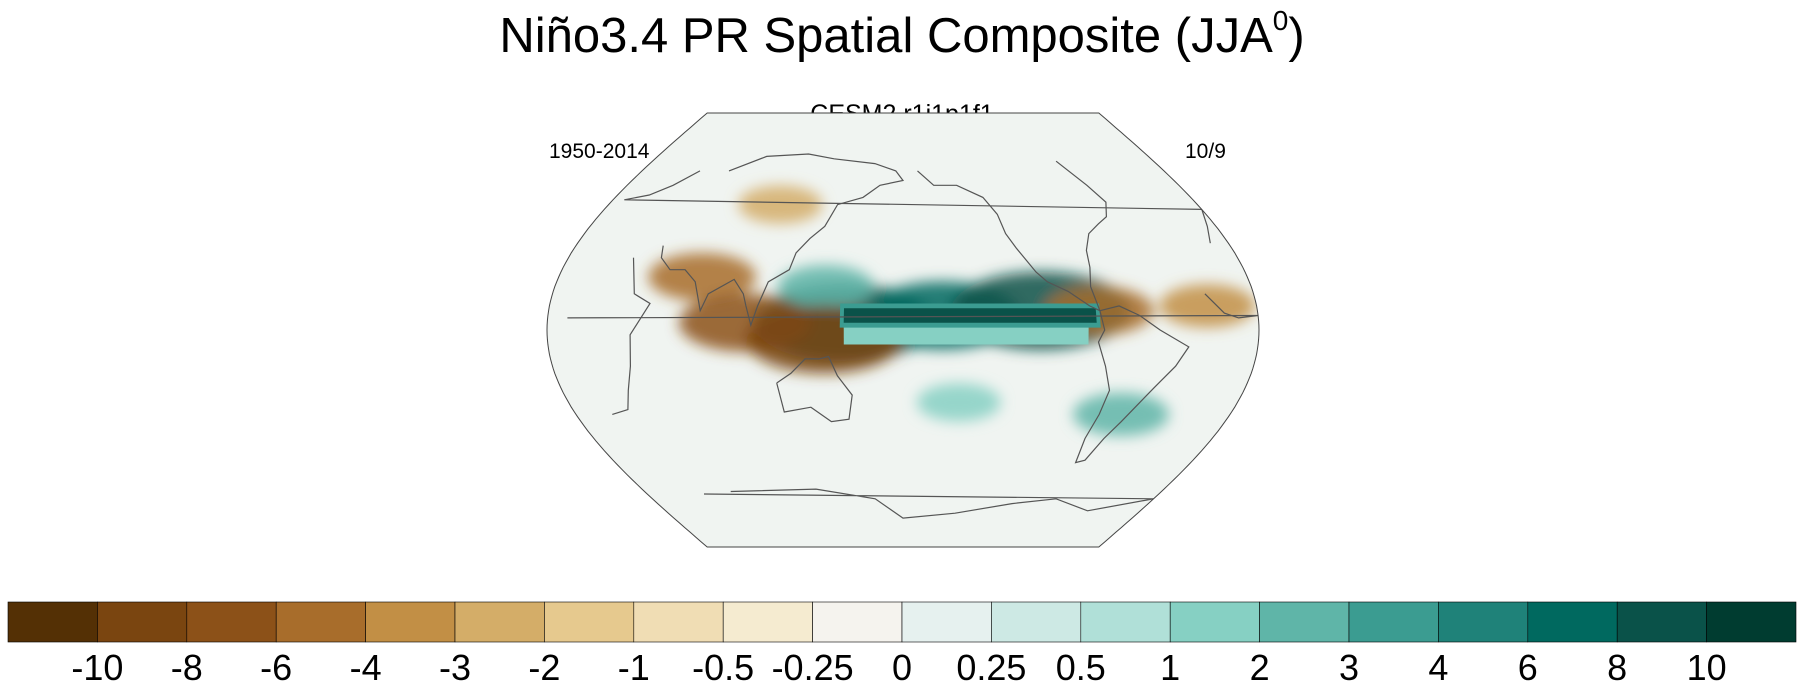 This screenshot has width=1804, height=693. What do you see at coordinates (1706, 667) in the screenshot?
I see `colorbar-label-18: 10` at bounding box center [1706, 667].